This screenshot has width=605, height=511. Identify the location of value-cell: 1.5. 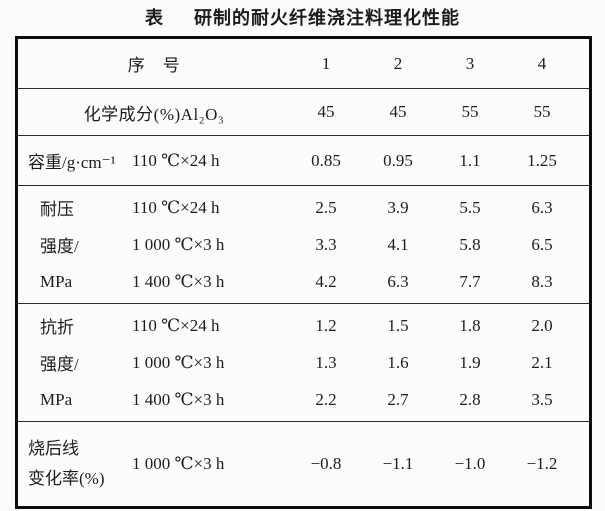
(398, 325).